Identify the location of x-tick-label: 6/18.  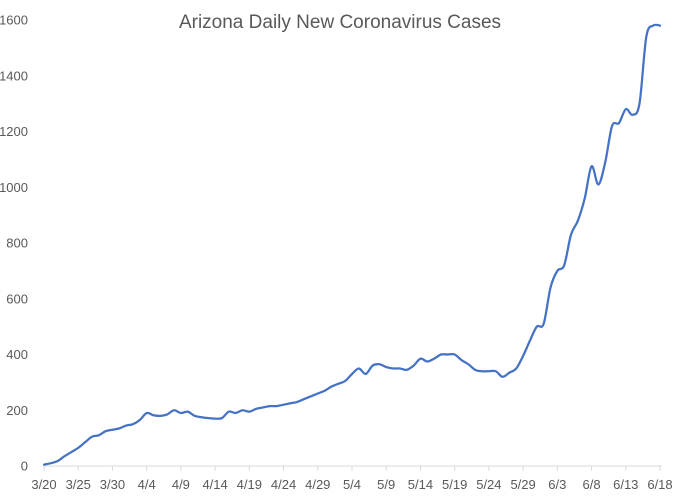
(659, 484).